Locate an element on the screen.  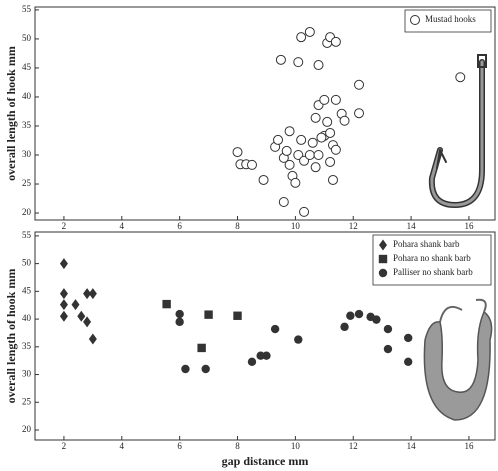
legend-label: Pohara no shank barb is located at coordinates (432, 258).